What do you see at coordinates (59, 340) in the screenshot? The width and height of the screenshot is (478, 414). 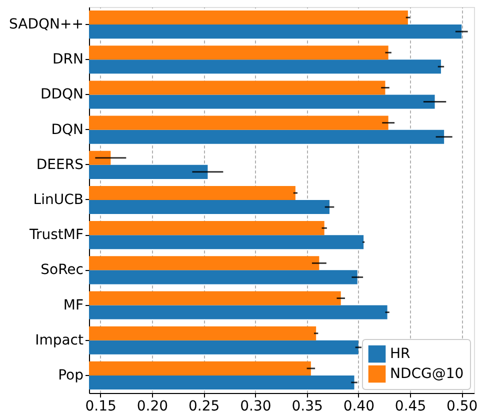 I see `y-tick-label: Impact` at bounding box center [59, 340].